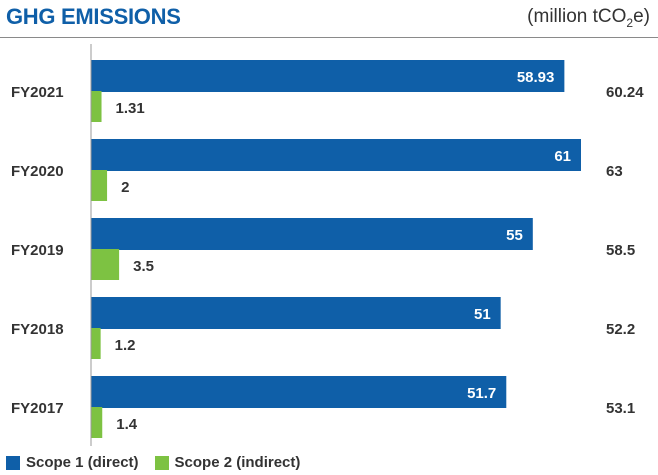 The width and height of the screenshot is (658, 475). What do you see at coordinates (336, 155) in the screenshot?
I see `bar-scope-1-fy2020` at bounding box center [336, 155].